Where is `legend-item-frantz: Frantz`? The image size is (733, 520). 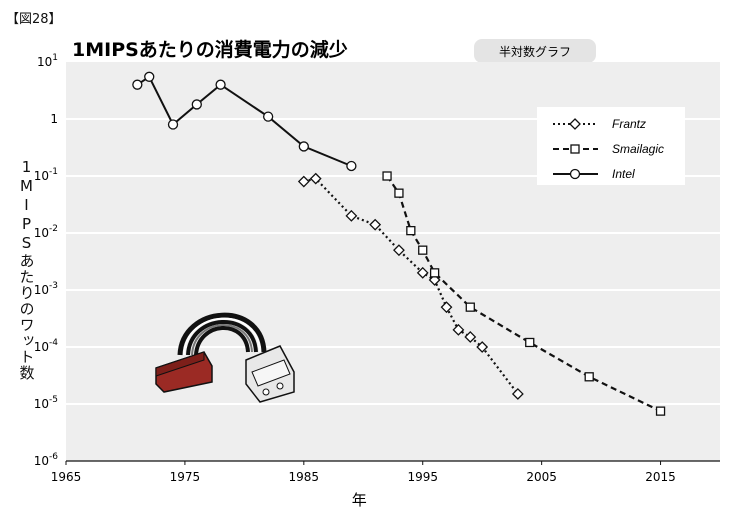 legend-item-frantz: Frantz is located at coordinates (599, 124).